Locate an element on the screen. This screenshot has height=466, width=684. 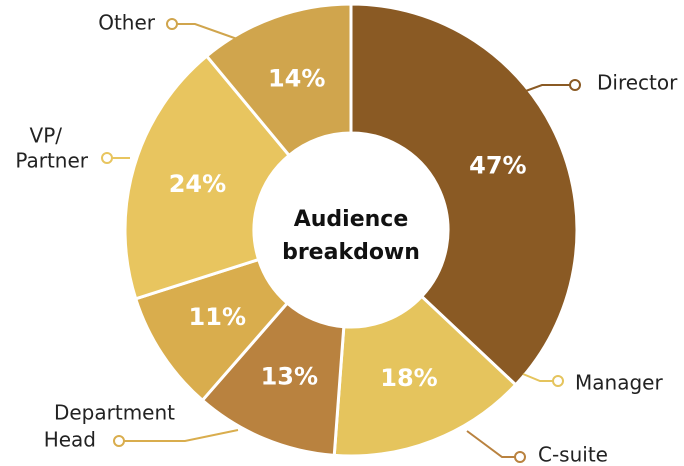
leader-dot-manager is located at coordinates (558, 381).